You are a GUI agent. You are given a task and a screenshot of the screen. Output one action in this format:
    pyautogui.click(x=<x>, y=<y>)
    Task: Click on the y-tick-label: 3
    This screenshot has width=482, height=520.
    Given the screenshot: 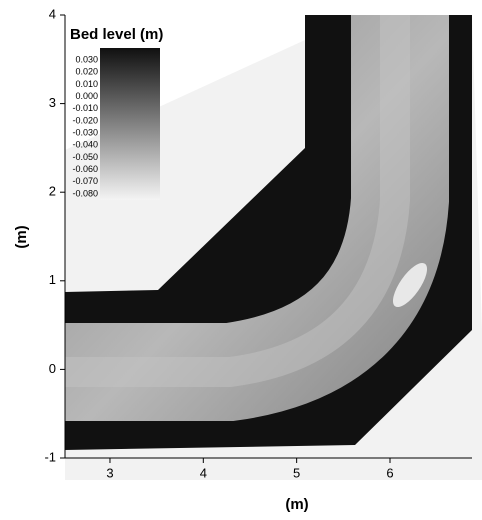 What is the action you would take?
    pyautogui.click(x=52, y=102)
    